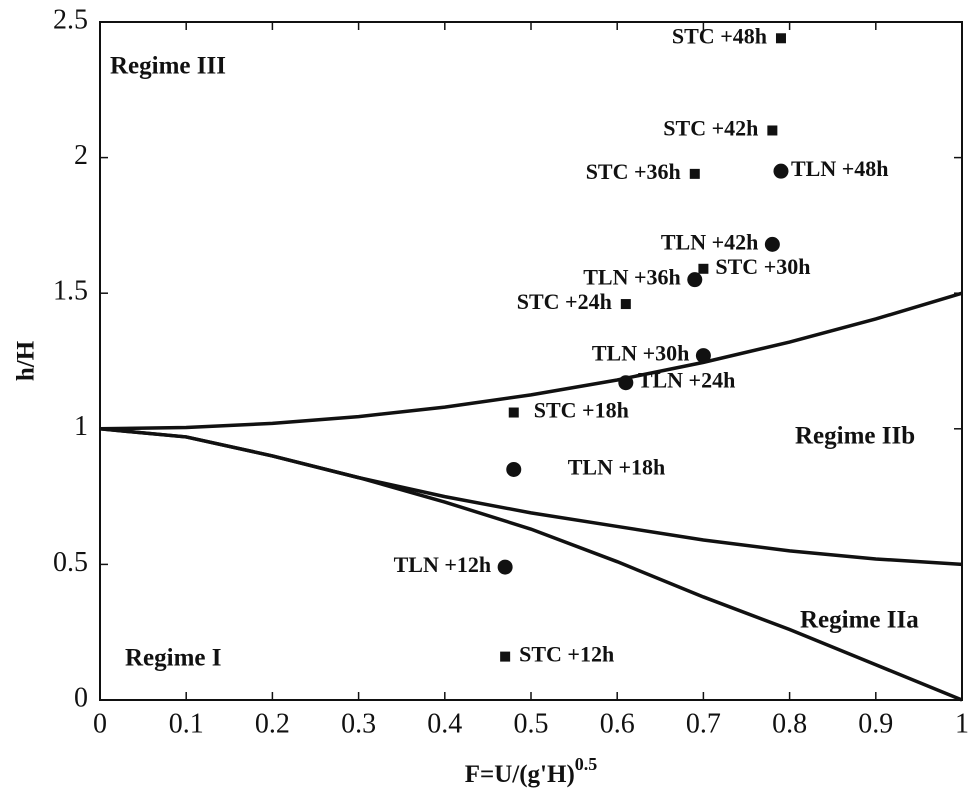  What do you see at coordinates (81, 697) in the screenshot?
I see `y-tick-label: 0` at bounding box center [81, 697].